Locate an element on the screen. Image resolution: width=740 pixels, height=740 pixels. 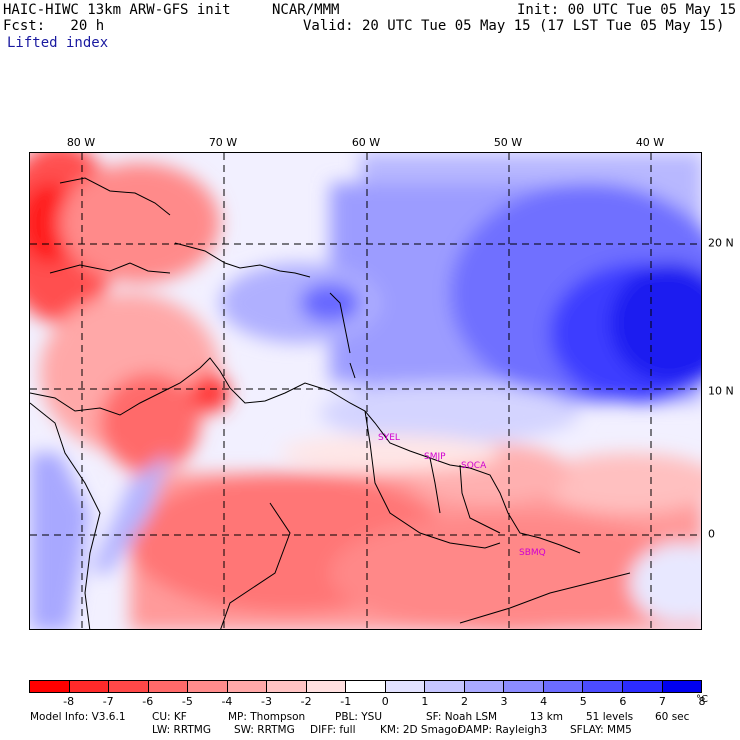
colorbar-tick-label: 4 is located at coordinates (544, 701).